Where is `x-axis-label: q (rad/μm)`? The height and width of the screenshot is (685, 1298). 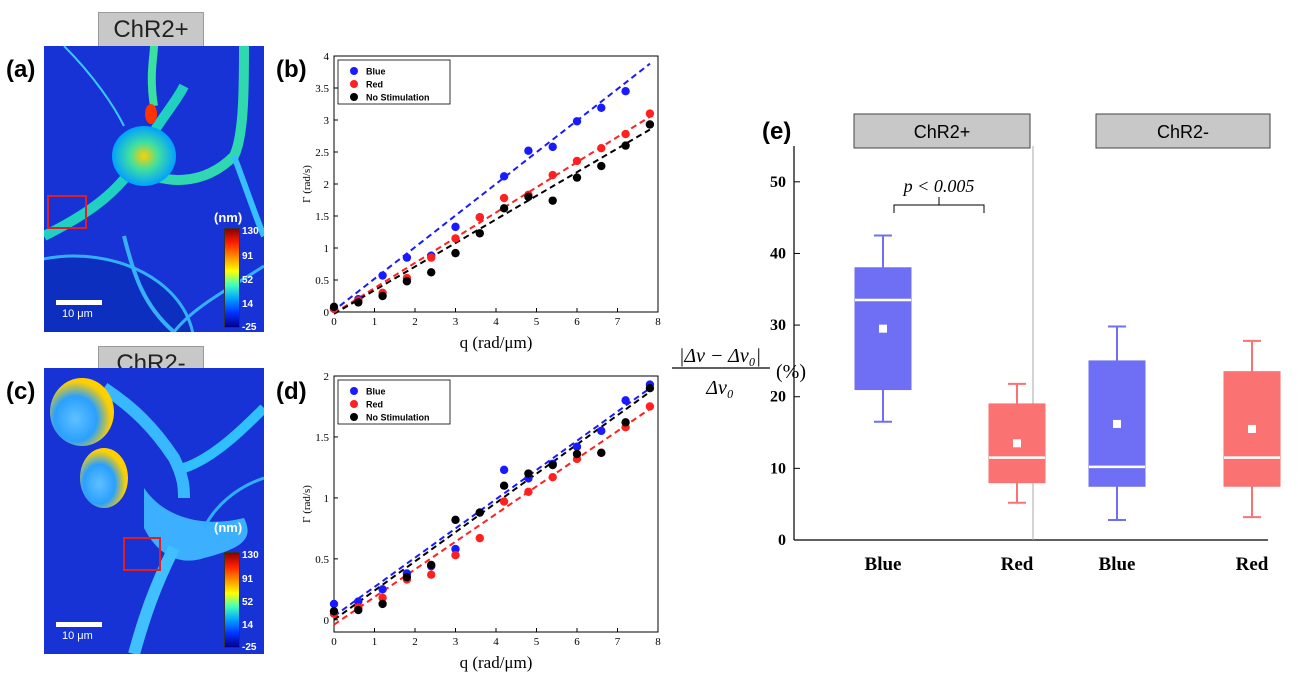 x-axis-label: q (rad/μm) is located at coordinates (496, 342).